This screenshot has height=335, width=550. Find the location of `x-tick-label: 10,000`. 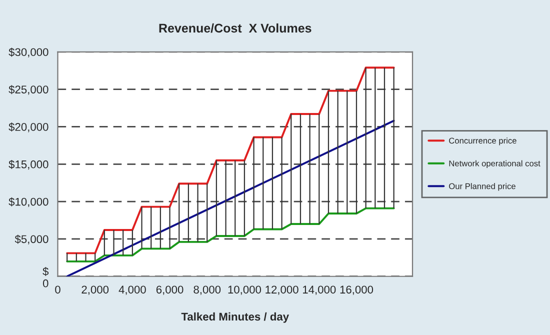

x-tick-label: 10,000 is located at coordinates (245, 290).